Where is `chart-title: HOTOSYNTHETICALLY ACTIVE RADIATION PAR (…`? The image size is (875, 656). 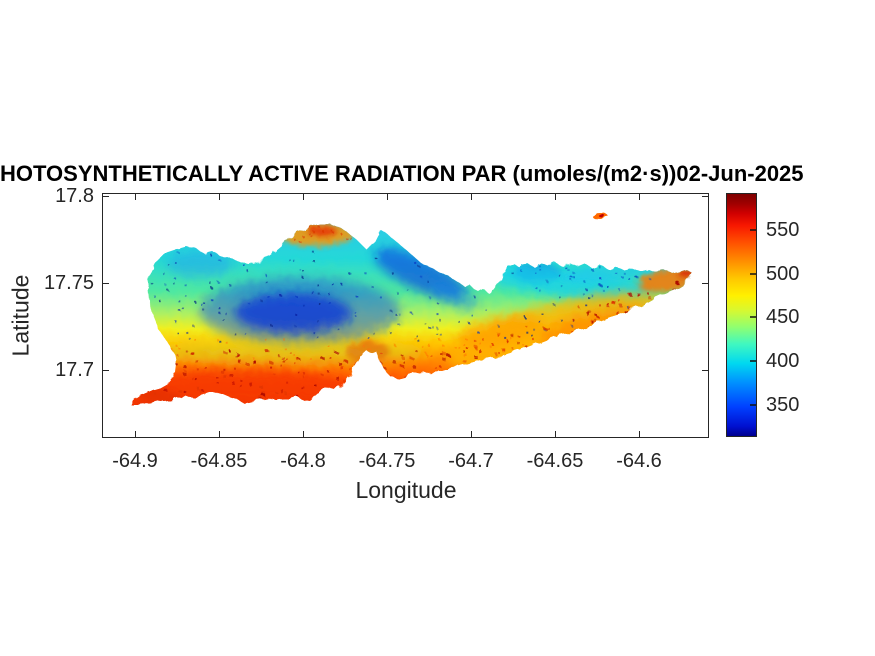 chart-title: HOTOSYNTHETICALLY ACTIVE RADIATION PAR (… is located at coordinates (402, 173).